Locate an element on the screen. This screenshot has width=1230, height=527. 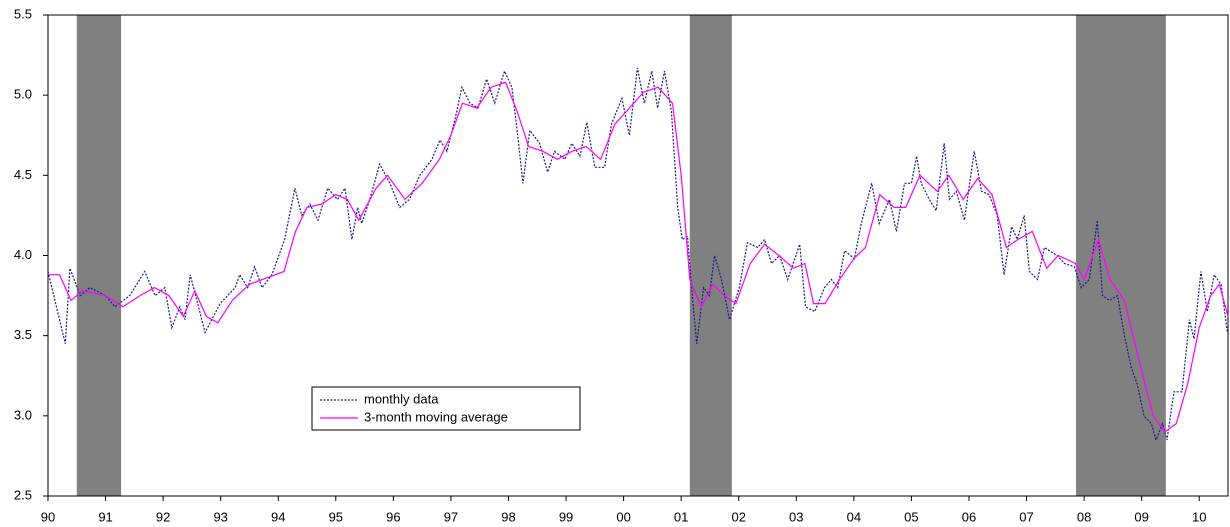
x-tick-label: 05 is located at coordinates (911, 516).